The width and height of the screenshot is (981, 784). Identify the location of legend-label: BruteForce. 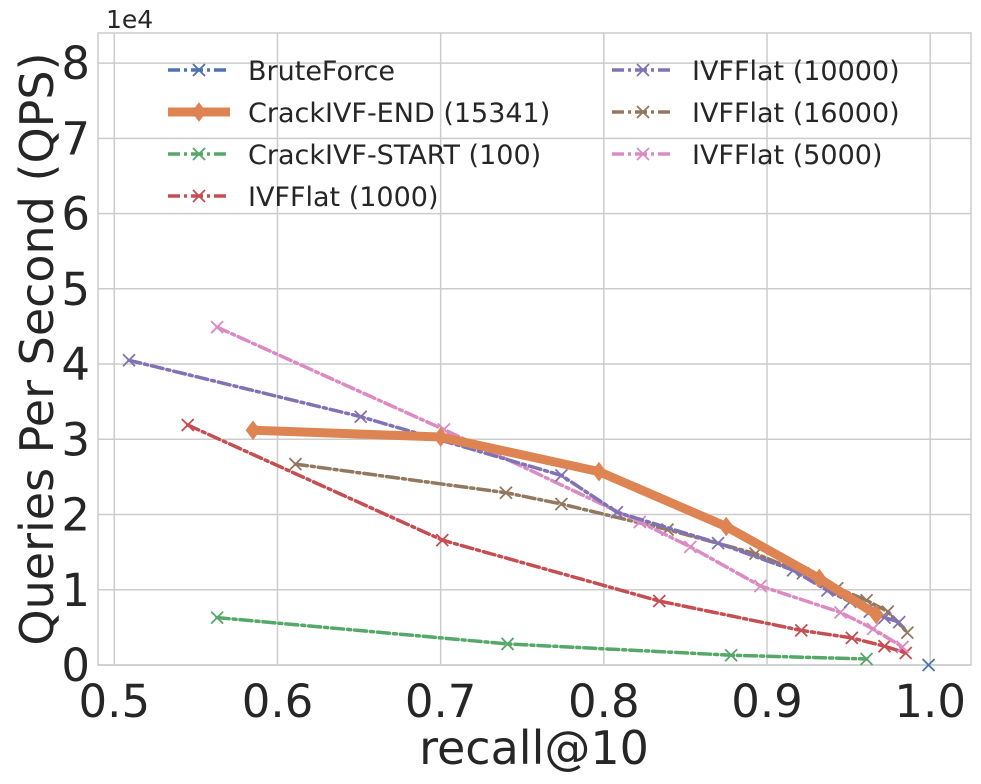
(321, 71).